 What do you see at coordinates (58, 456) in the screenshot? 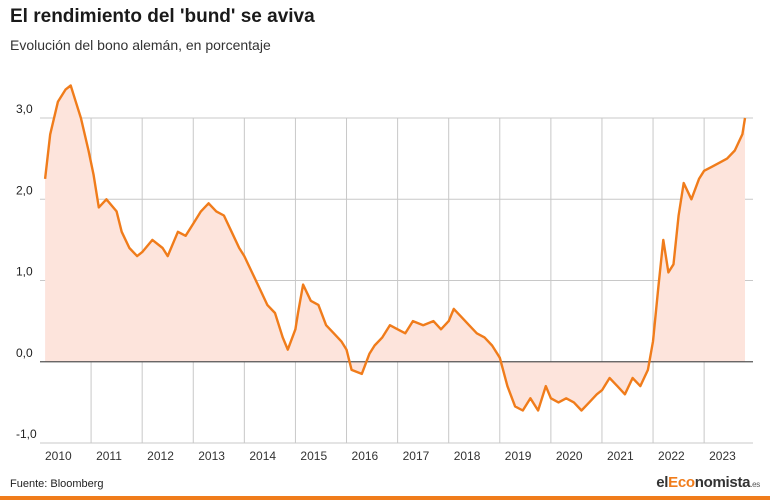
I see `x-tick-label: 2010` at bounding box center [58, 456].